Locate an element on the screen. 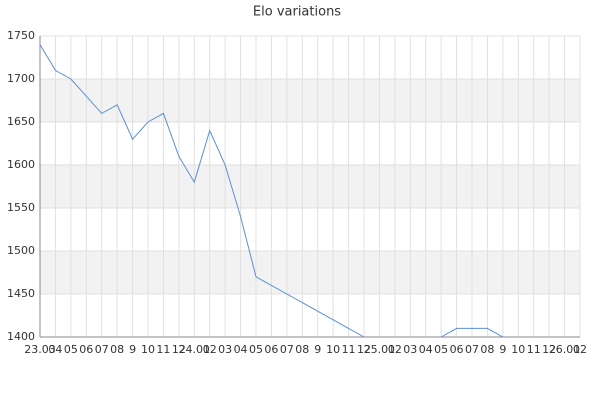 Image resolution: width=600 pixels, height=400 pixels. y-tick-label: 1400 is located at coordinates (21, 336).